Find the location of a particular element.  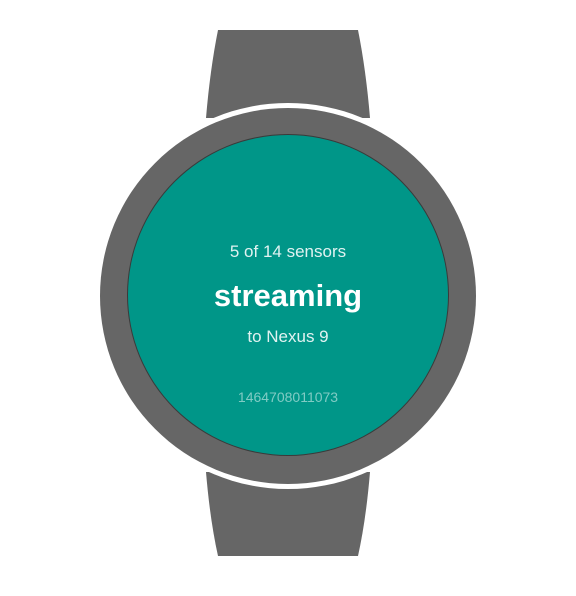

sensors-count-label: 5 of 14 sensors is located at coordinates (288, 251).